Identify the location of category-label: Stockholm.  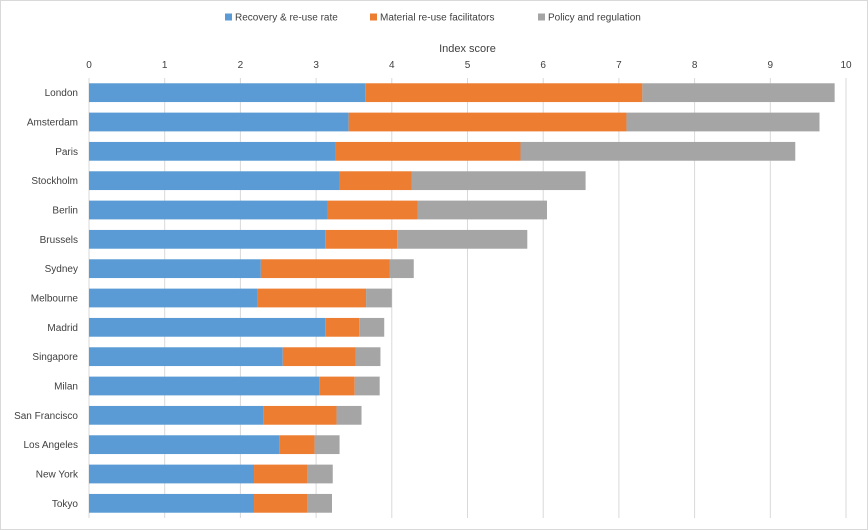
(54, 181).